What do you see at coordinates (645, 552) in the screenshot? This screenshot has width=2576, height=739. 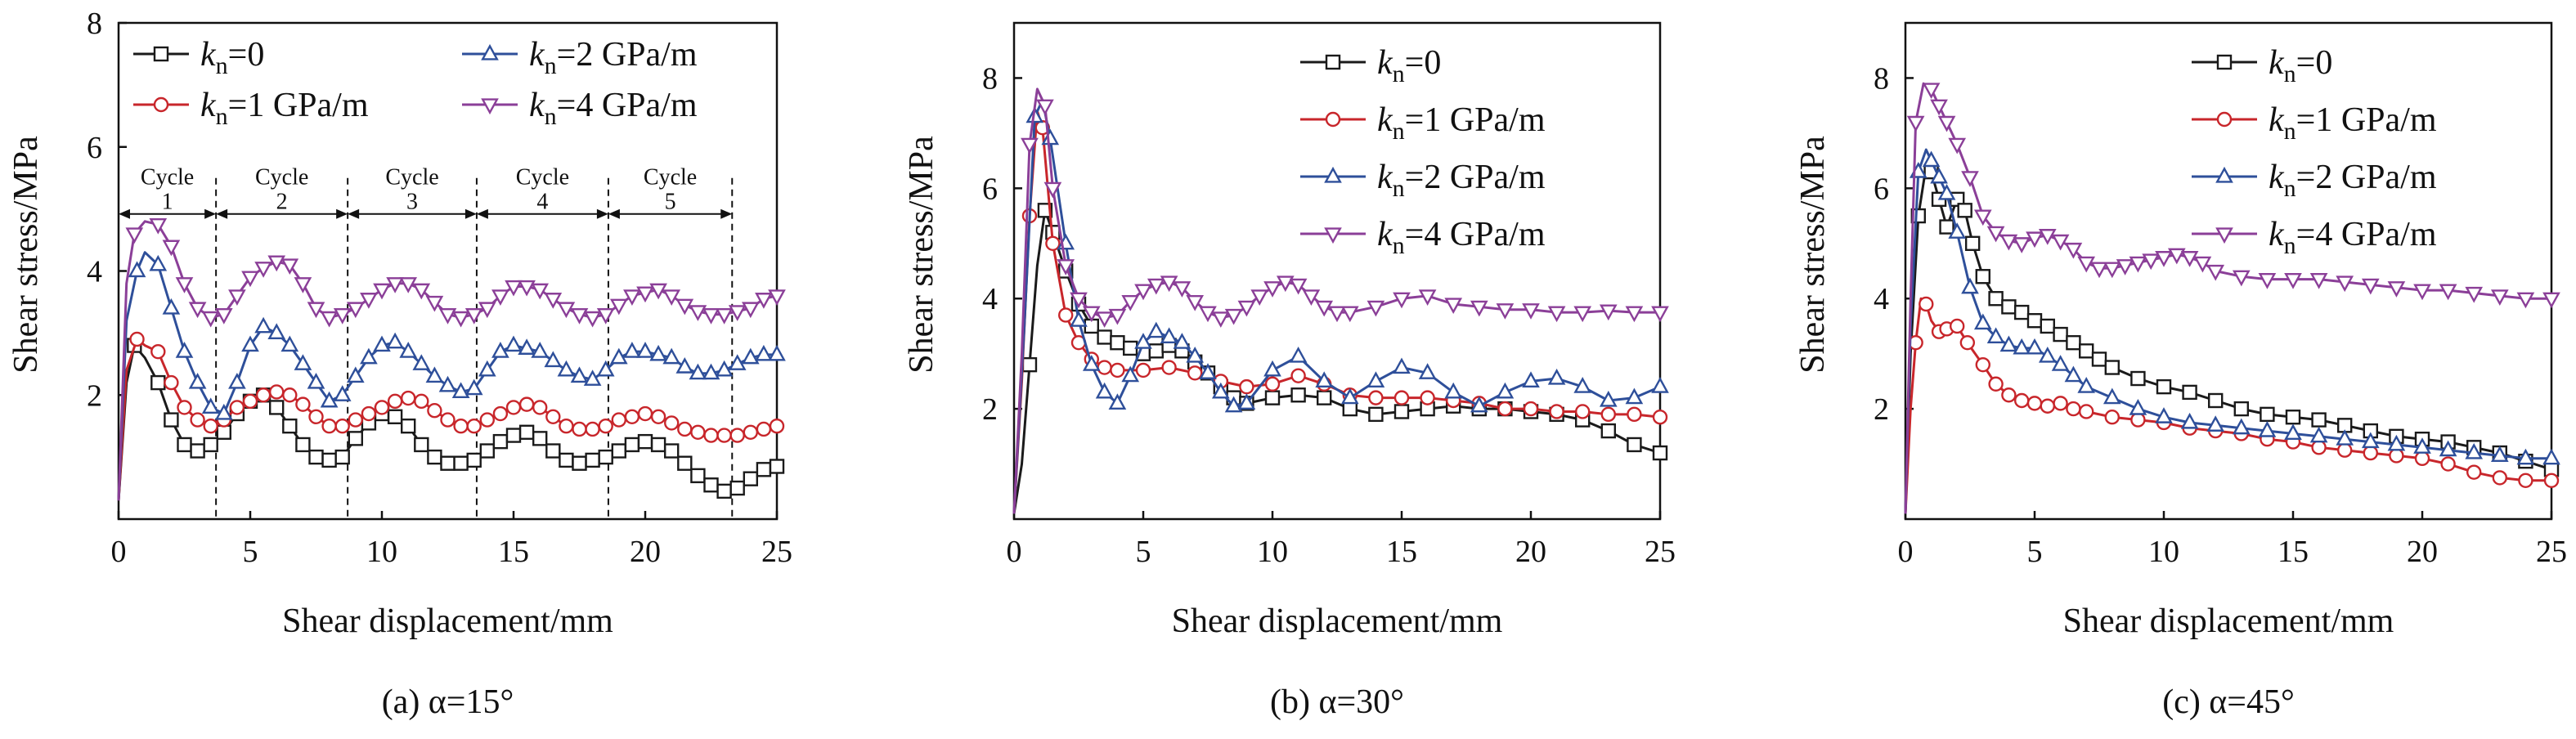 I see `x-tick-label: 20` at bounding box center [645, 552].